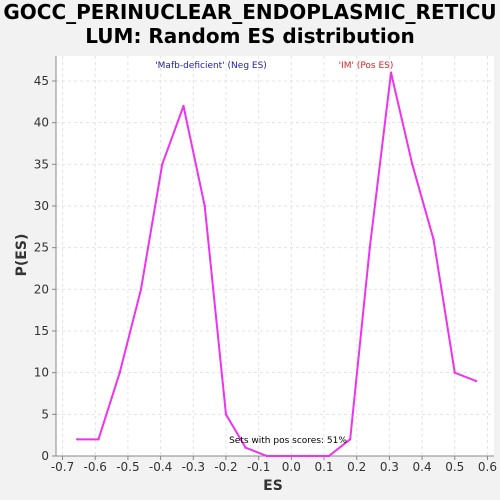 Image resolution: width=500 pixels, height=500 pixels. What do you see at coordinates (273, 486) in the screenshot?
I see `x-axis-title: ES` at bounding box center [273, 486].